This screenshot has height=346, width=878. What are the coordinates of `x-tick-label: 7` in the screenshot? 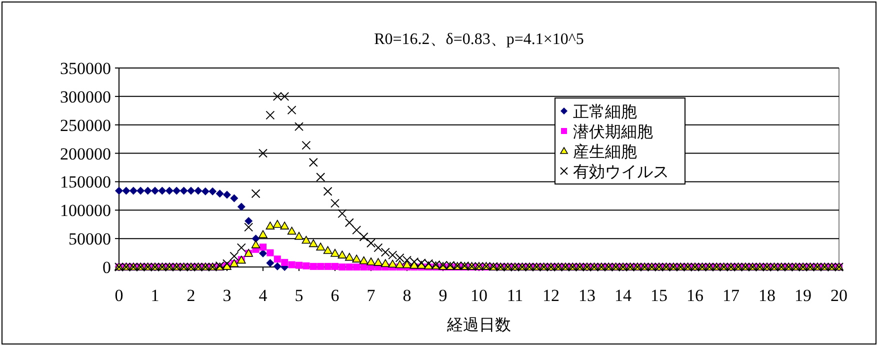 It's located at (371, 295).